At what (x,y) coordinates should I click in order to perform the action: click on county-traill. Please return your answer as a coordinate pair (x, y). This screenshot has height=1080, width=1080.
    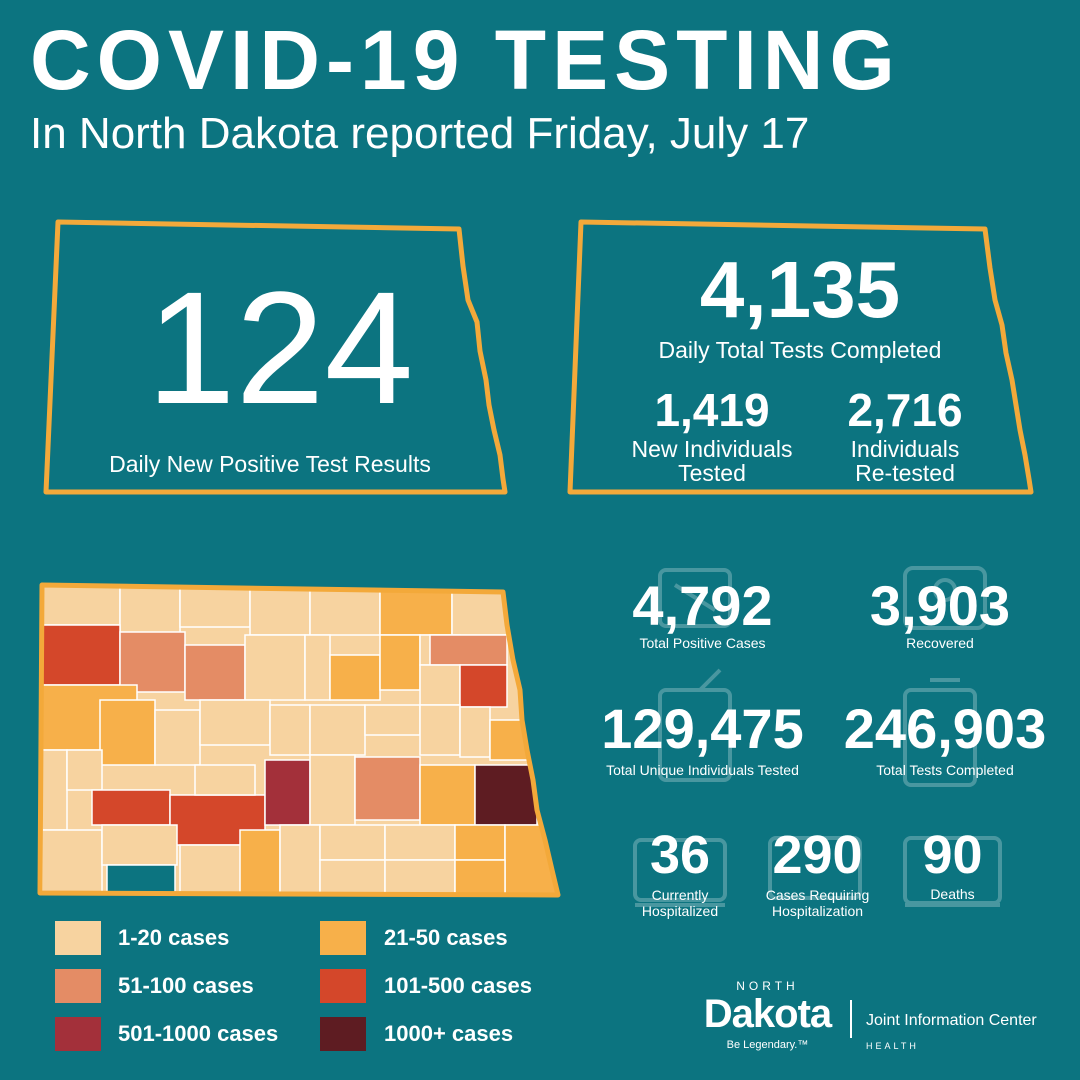
    Looking at the image, I should click on (475, 732).